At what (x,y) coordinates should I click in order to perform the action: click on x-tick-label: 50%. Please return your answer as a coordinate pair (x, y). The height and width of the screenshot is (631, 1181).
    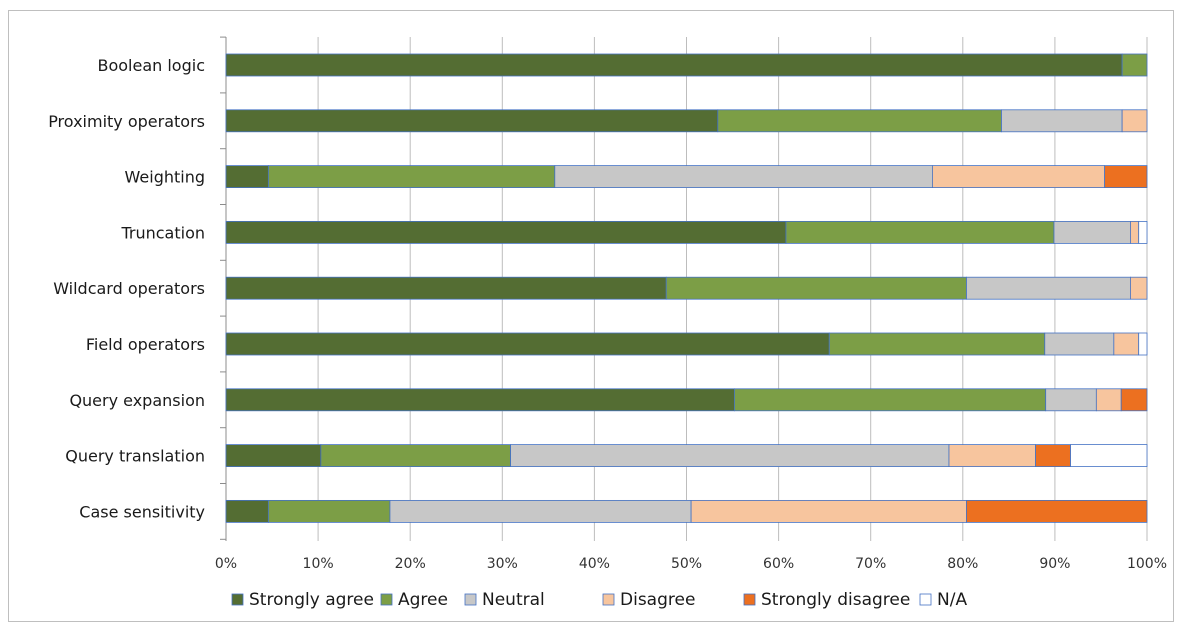
    Looking at the image, I should click on (686, 564).